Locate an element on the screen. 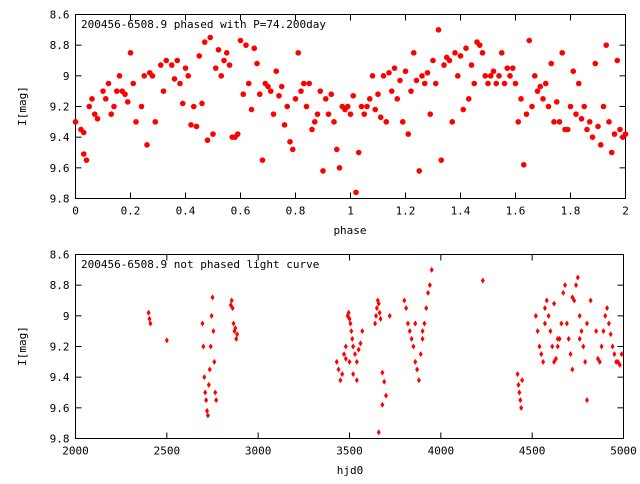 The image size is (640, 484). x-tick-label: 0 is located at coordinates (75, 211).